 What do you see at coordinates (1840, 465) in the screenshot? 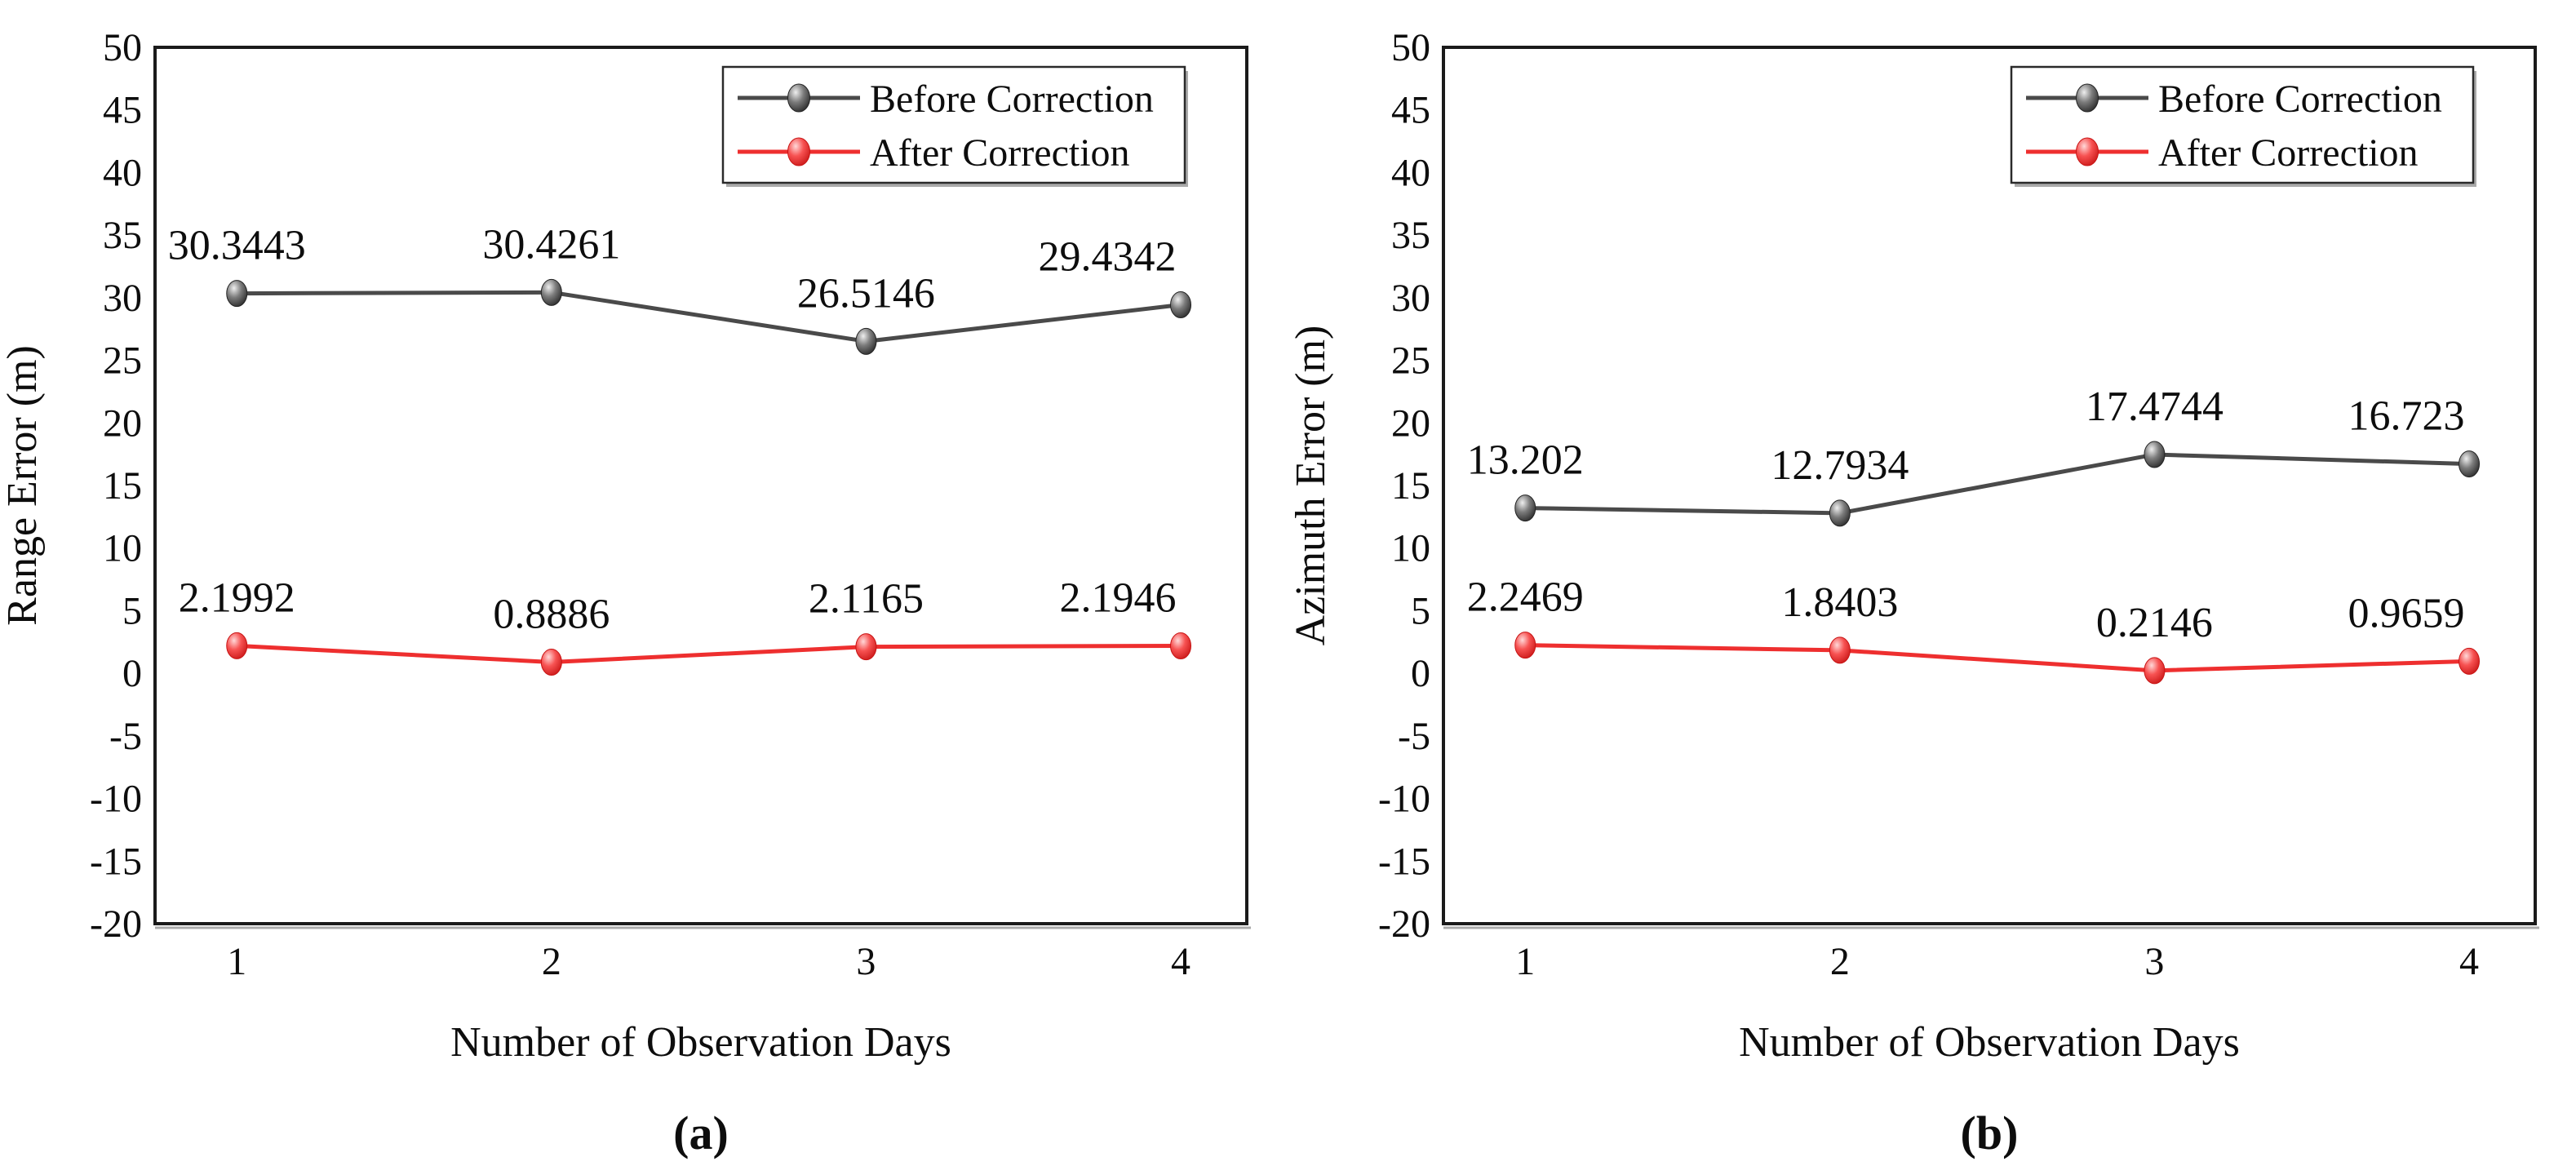
I see `data-point-label: 12.7934` at bounding box center [1840, 465].